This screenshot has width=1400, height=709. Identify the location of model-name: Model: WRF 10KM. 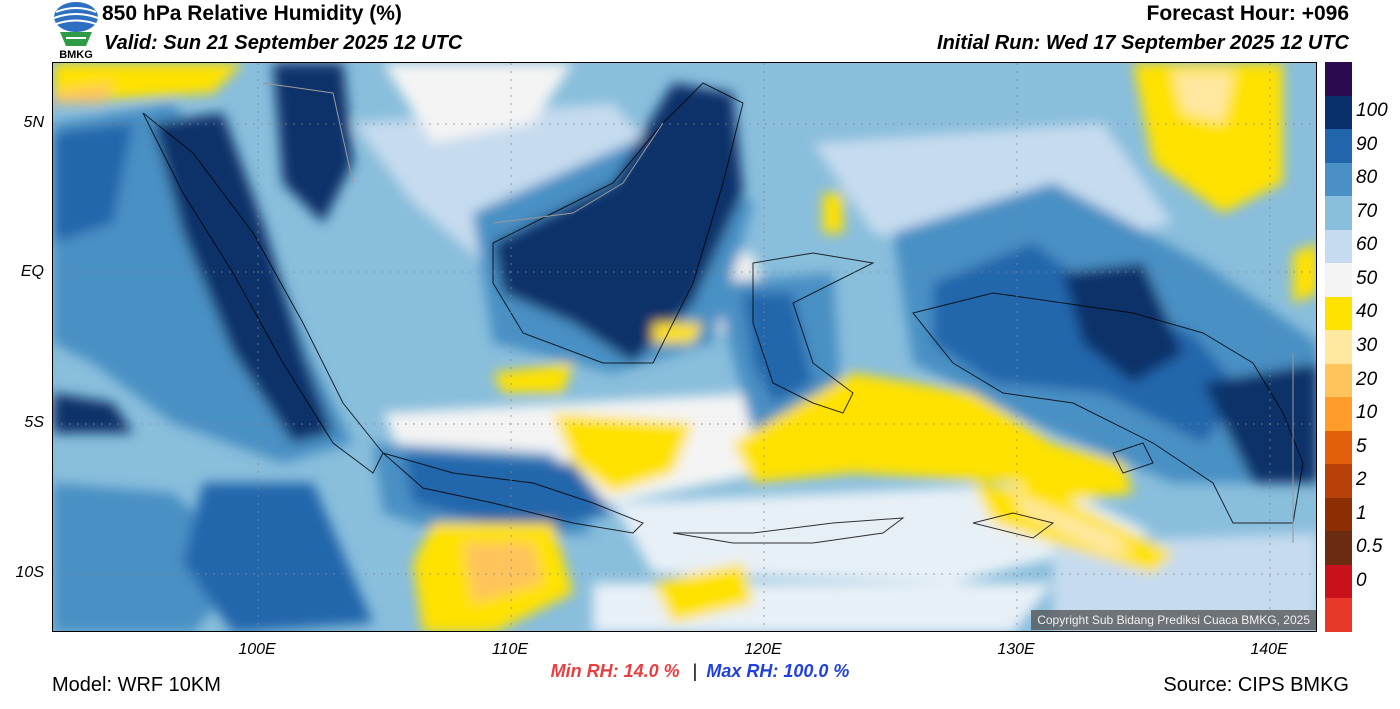
(136, 685).